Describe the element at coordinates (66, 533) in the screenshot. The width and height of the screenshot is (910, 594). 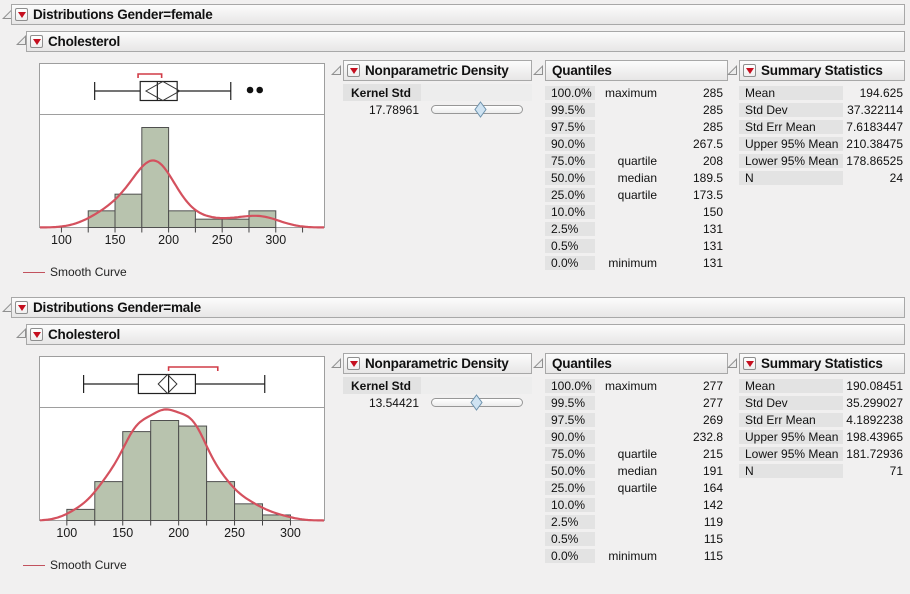
I see `axis-tick-label: 100` at that location.